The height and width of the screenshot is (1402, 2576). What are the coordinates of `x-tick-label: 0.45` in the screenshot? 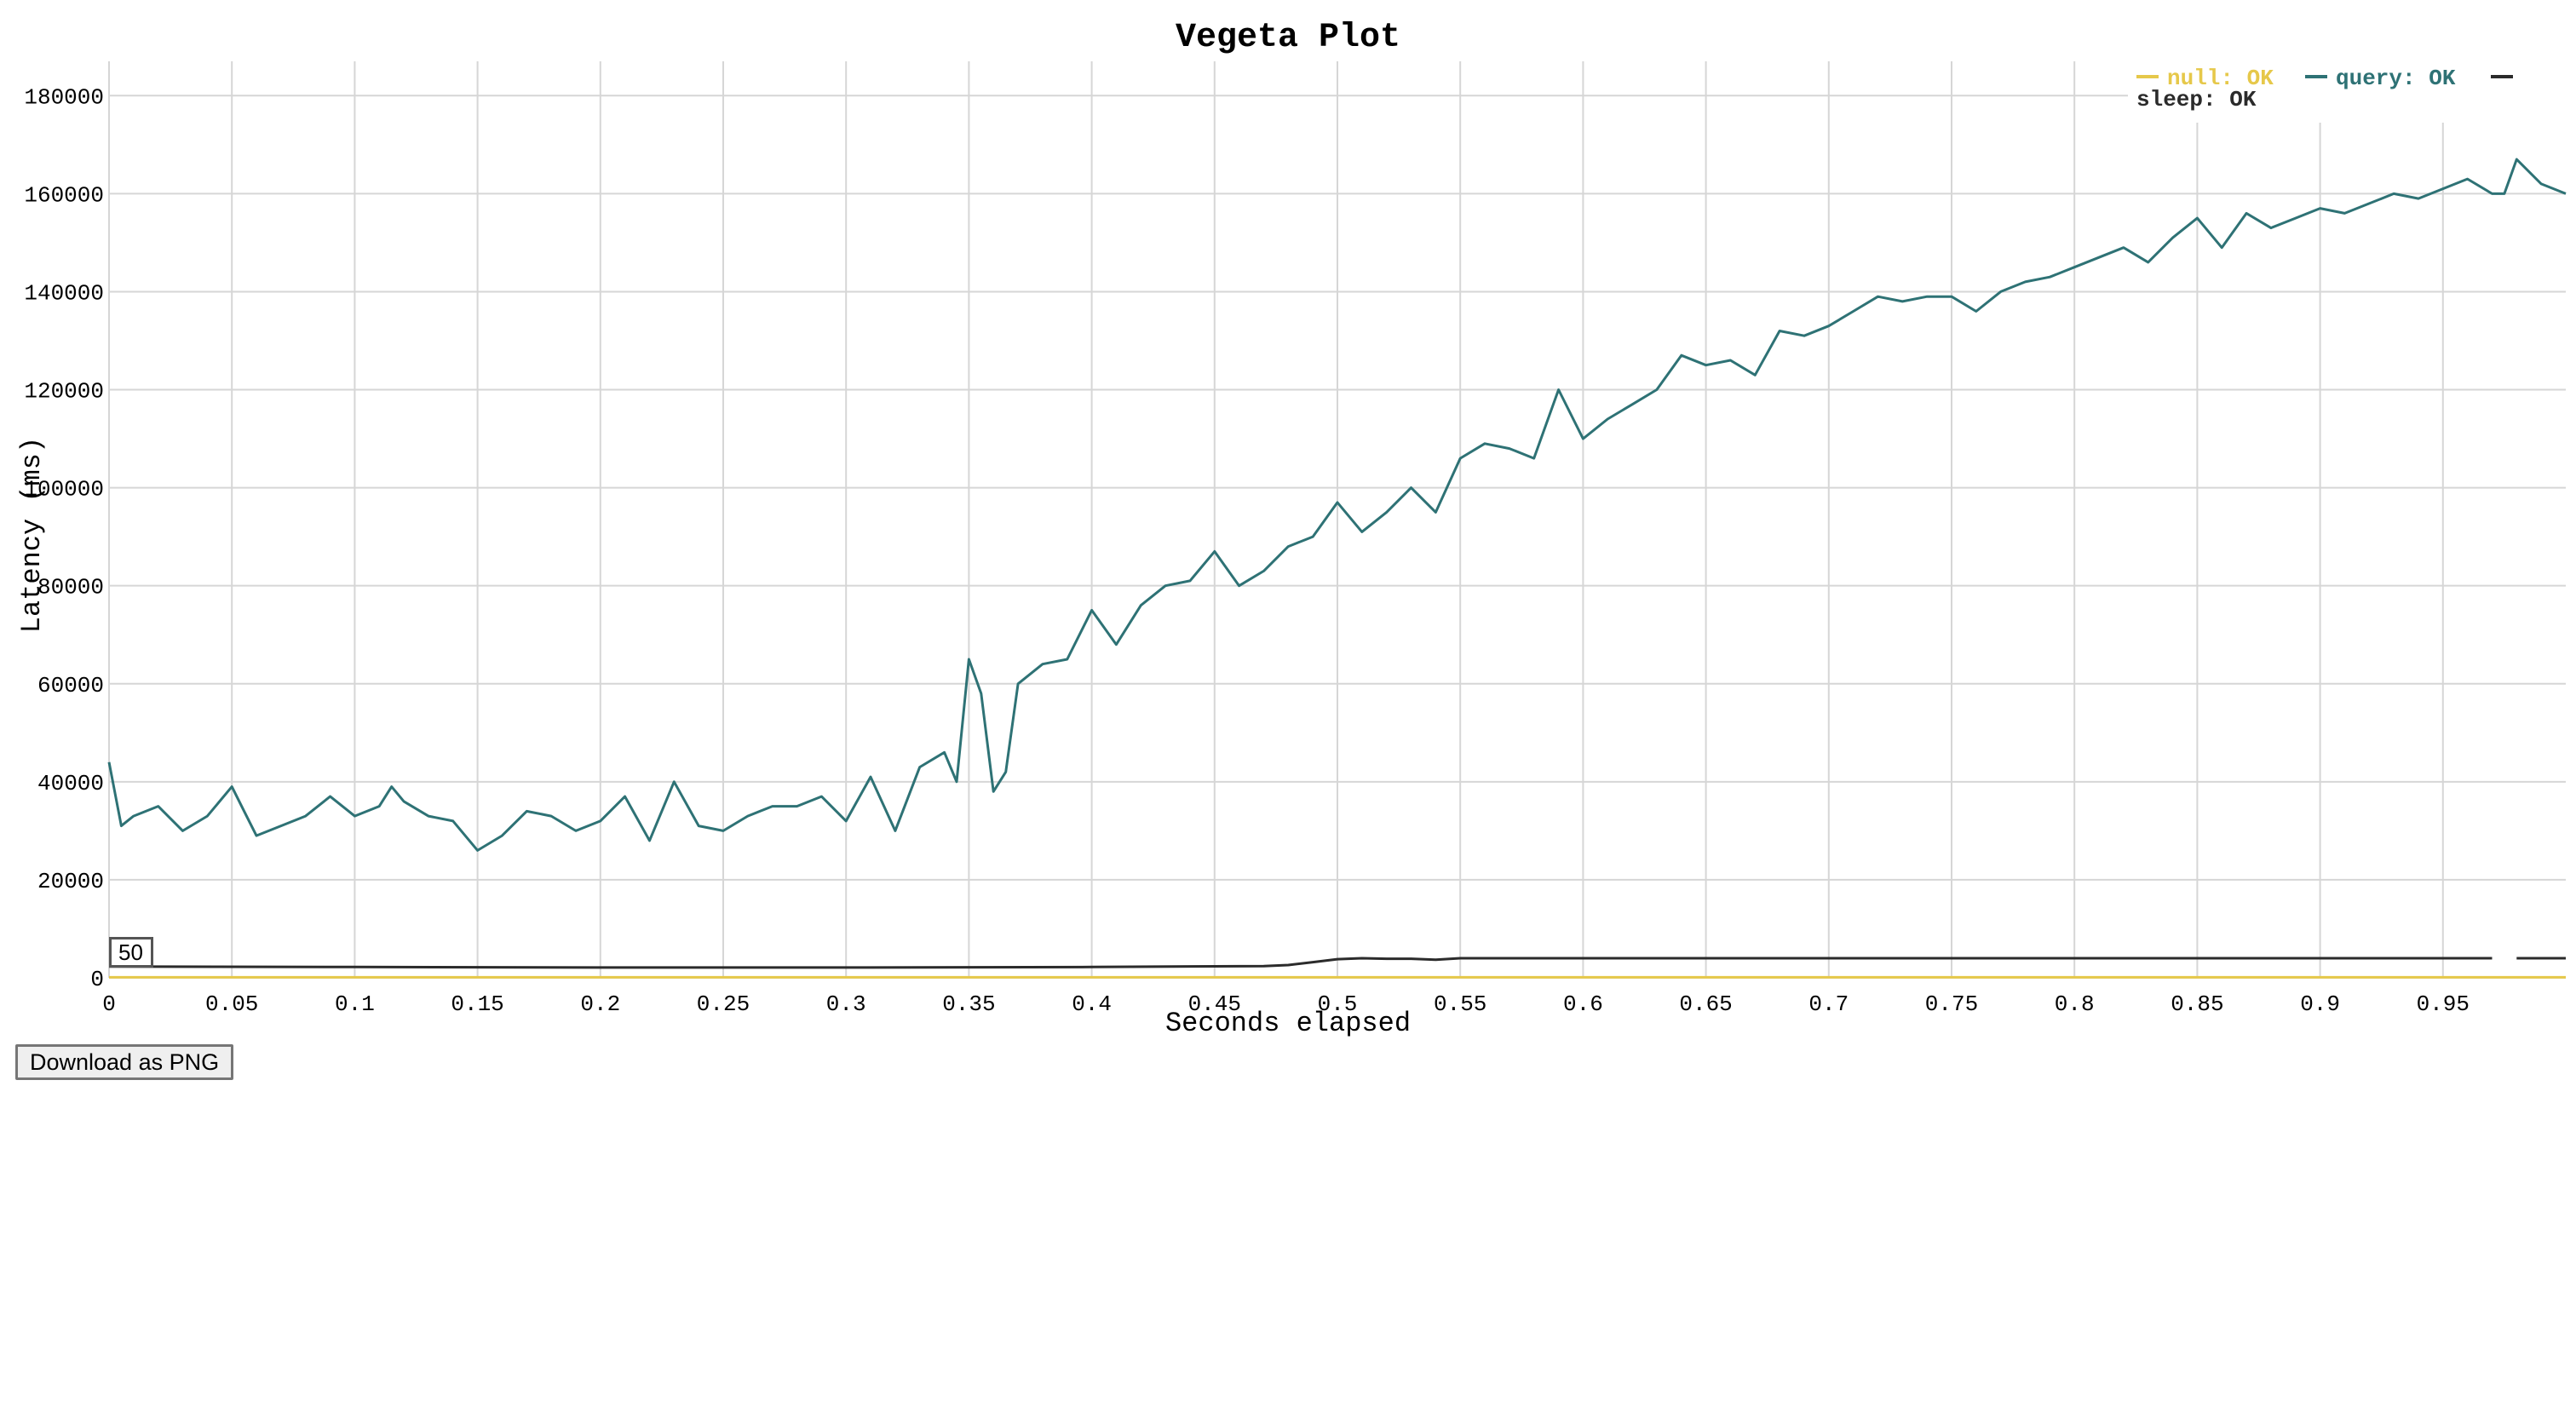 It's located at (1215, 1004).